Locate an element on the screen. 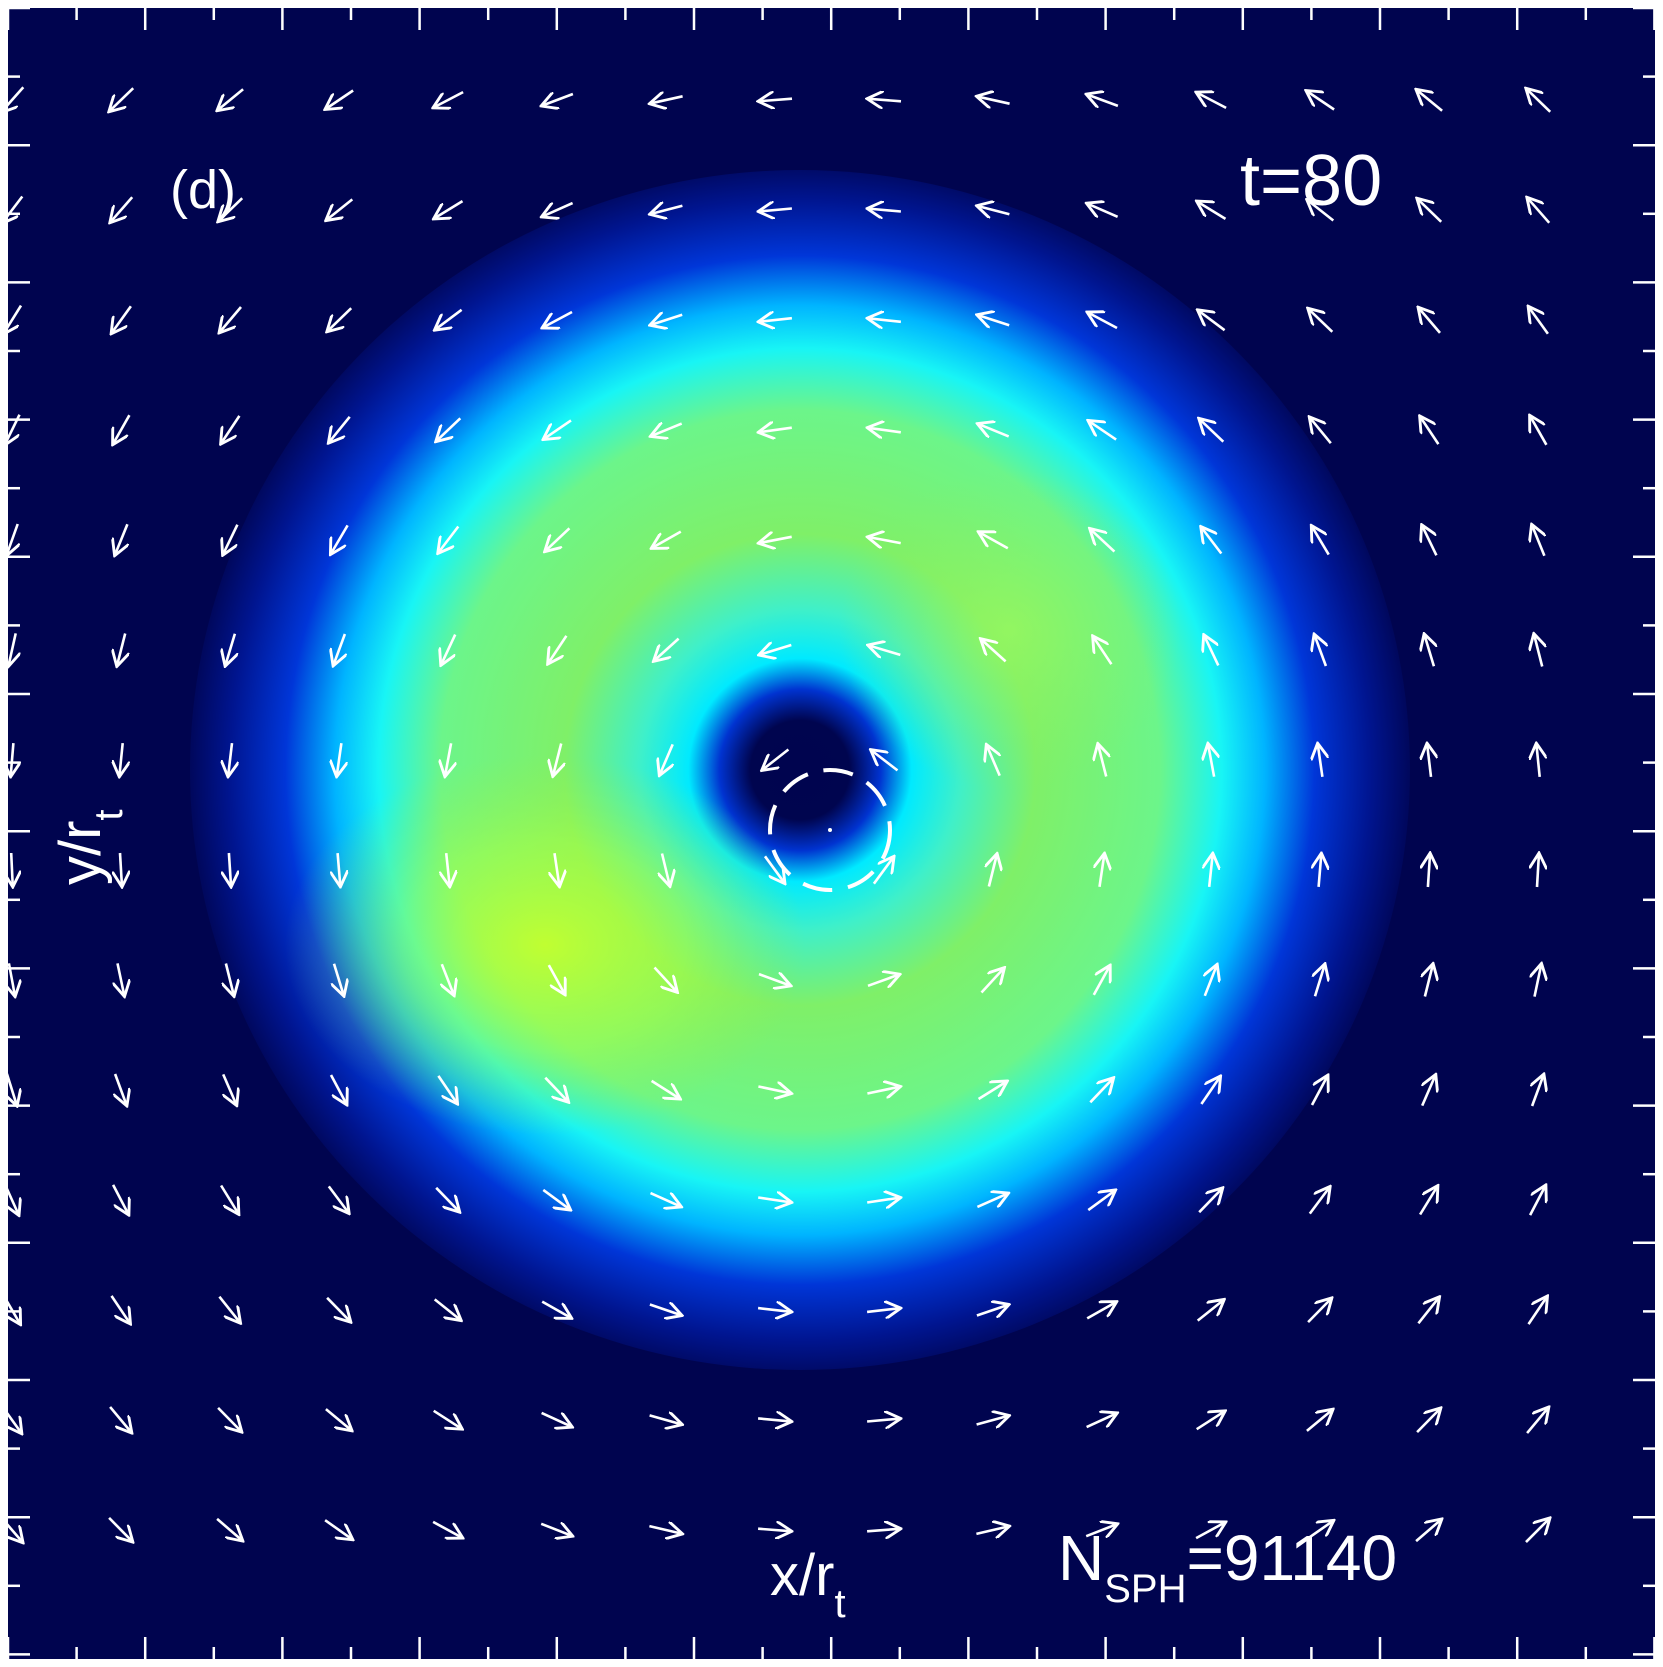 This screenshot has height=1667, width=1663. density-peak is located at coordinates (545, 945).